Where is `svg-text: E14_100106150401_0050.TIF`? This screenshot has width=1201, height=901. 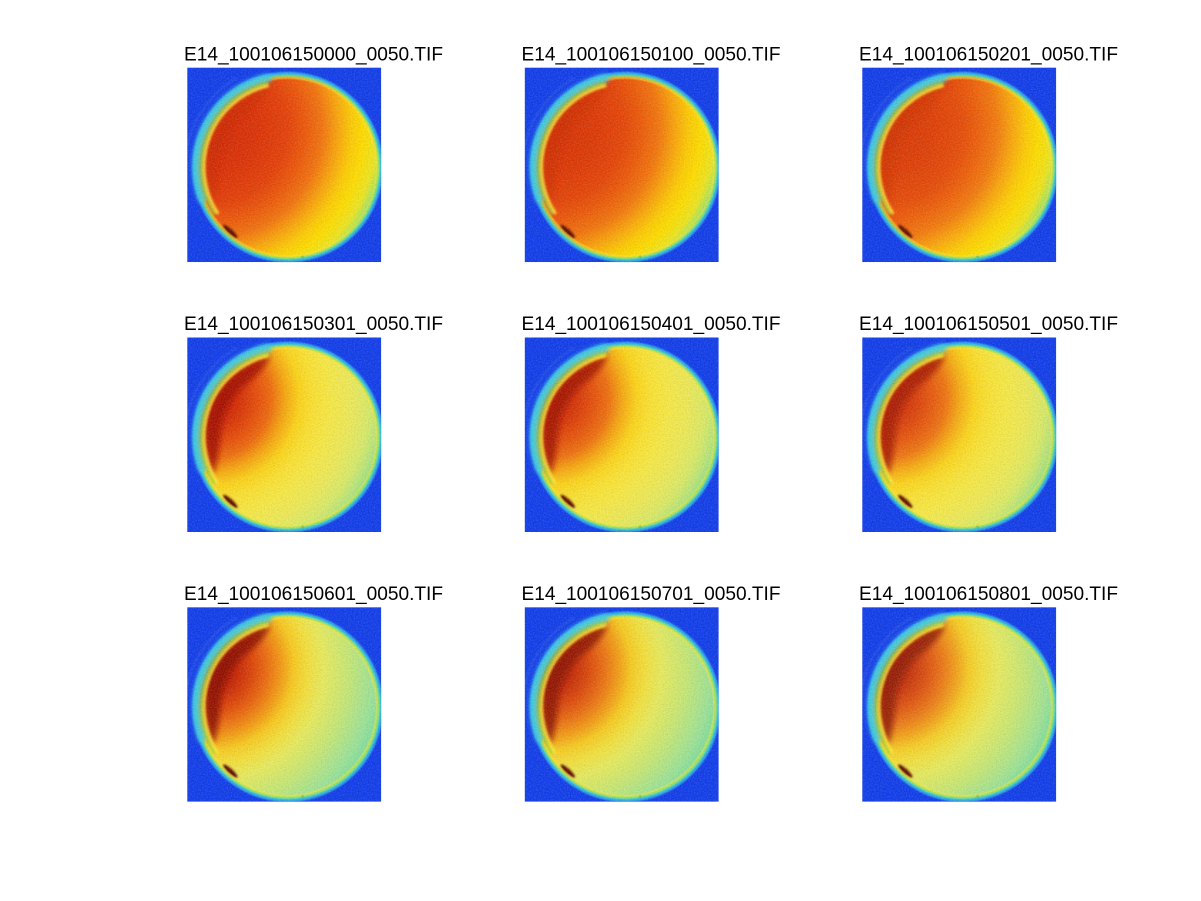
svg-text: E14_100106150401_0050.TIF is located at coordinates (650, 324).